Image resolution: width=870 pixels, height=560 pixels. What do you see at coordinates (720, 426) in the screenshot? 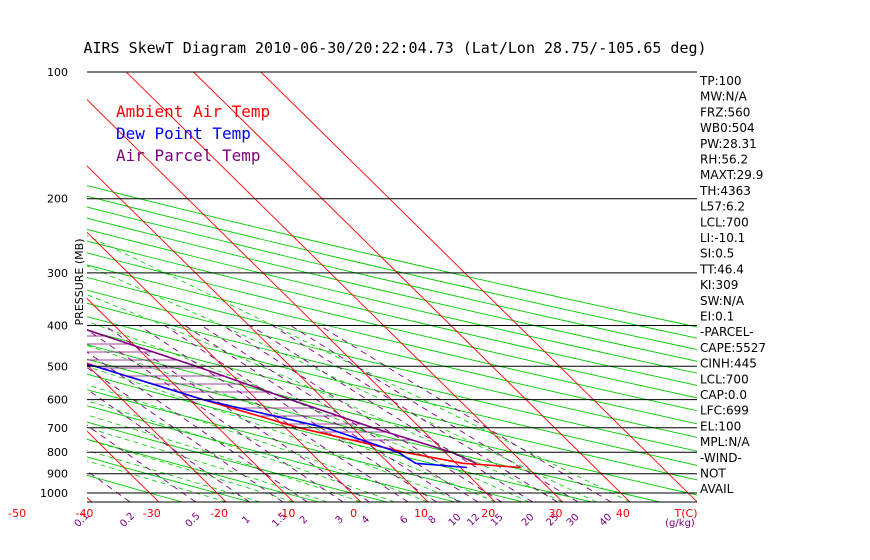
I see `stat-line: EL:100` at bounding box center [720, 426].